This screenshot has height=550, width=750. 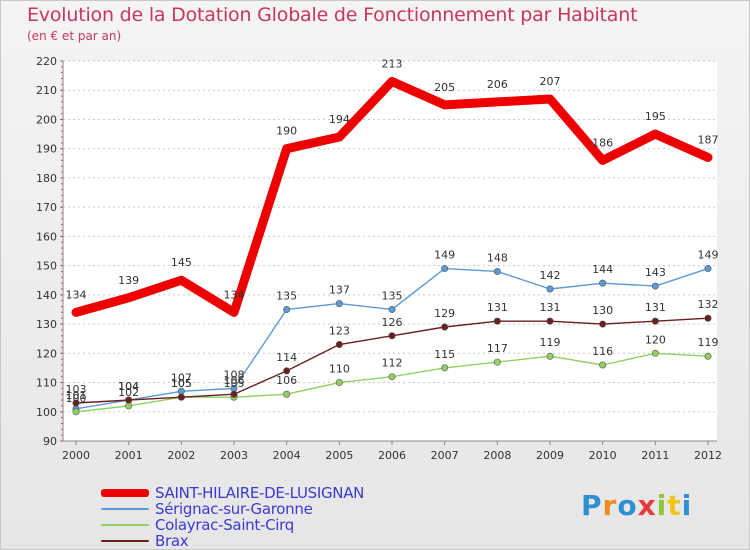 What do you see at coordinates (392, 322) in the screenshot?
I see `data-label: 126` at bounding box center [392, 322].